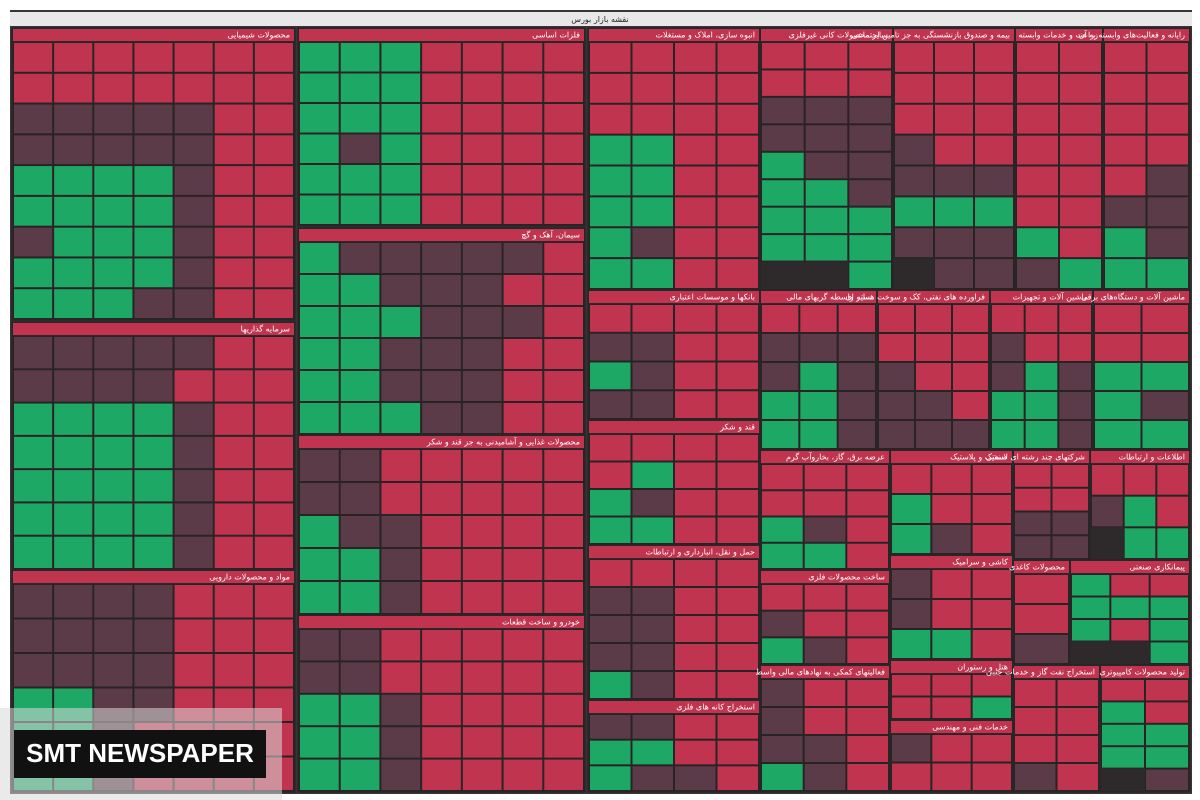 The image size is (1200, 800). I want to click on sector-title: شرکتهای چند رشته ای صنعتی, so click(1036, 457).